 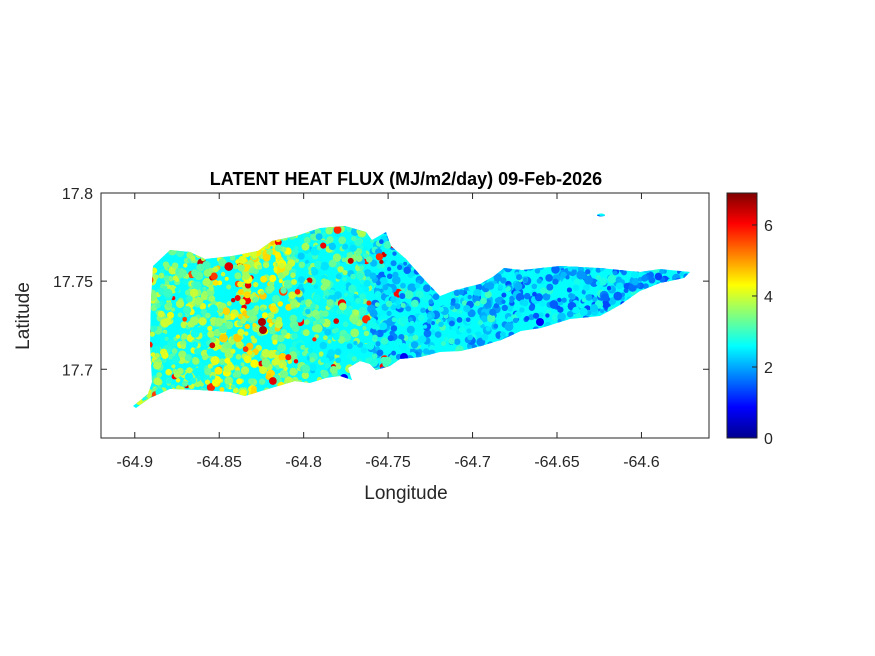 I want to click on x-tick-label: -64.9, so click(x=135, y=462).